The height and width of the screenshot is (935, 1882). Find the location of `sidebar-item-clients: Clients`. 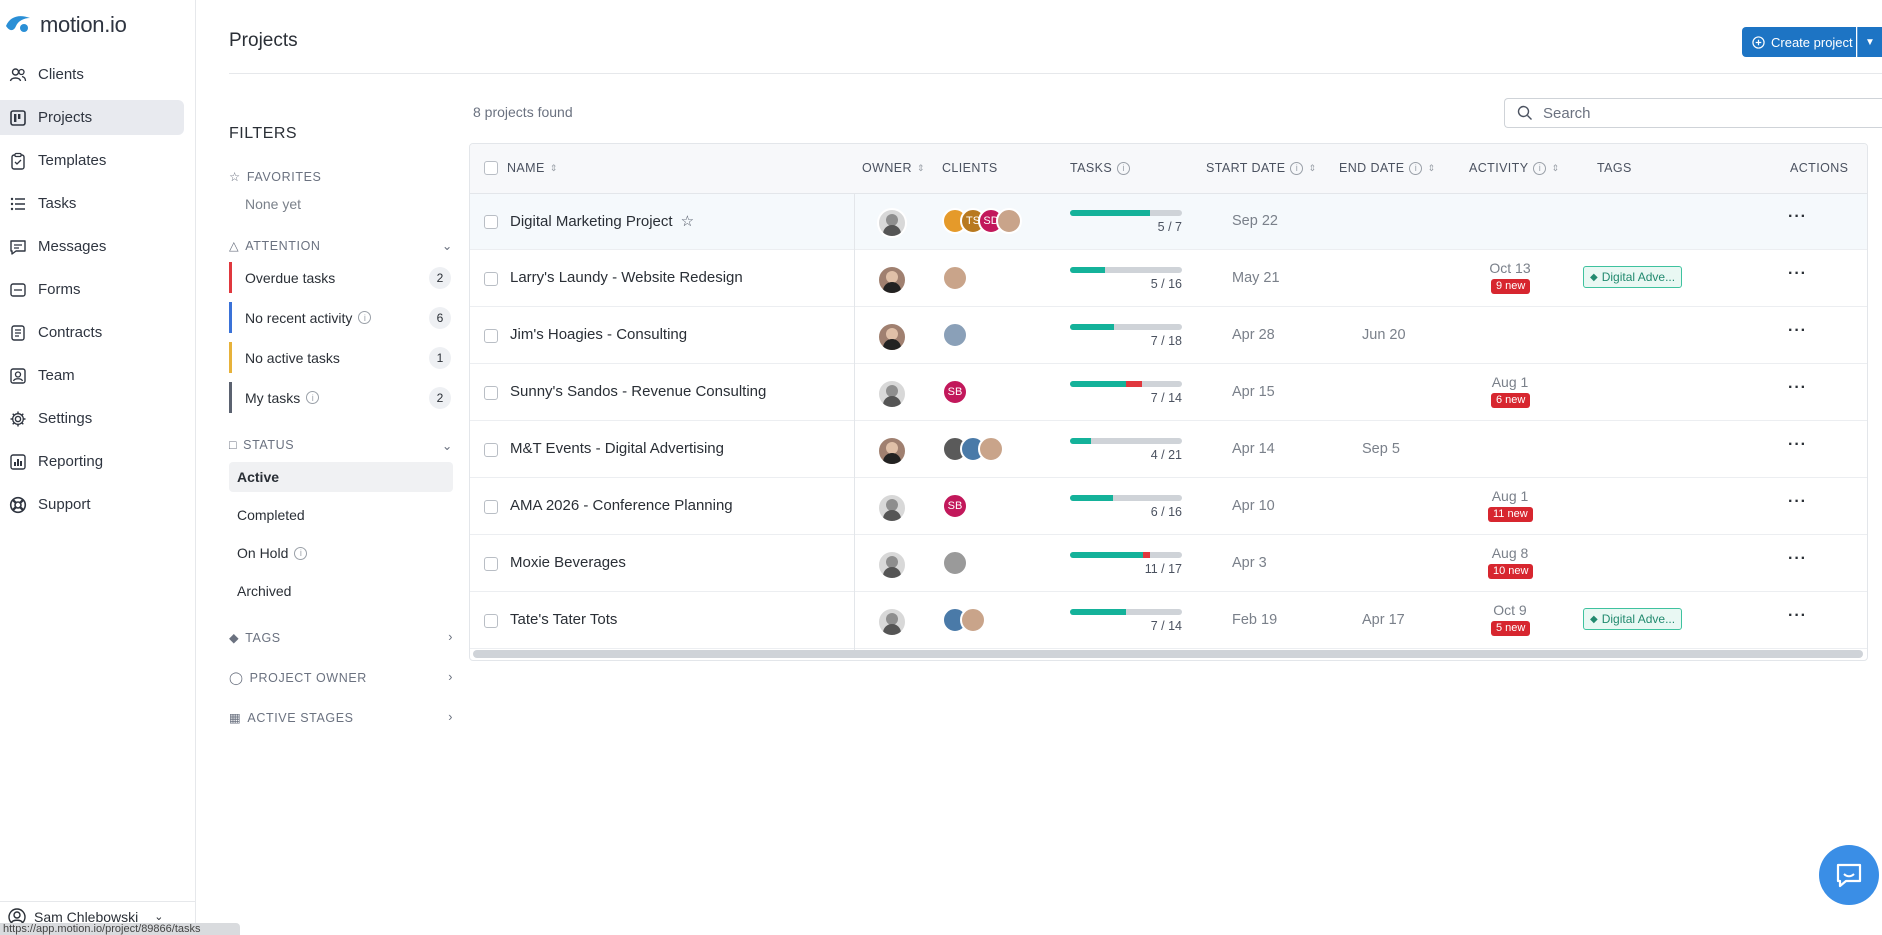

sidebar-item-clients: Clients is located at coordinates (92, 74).